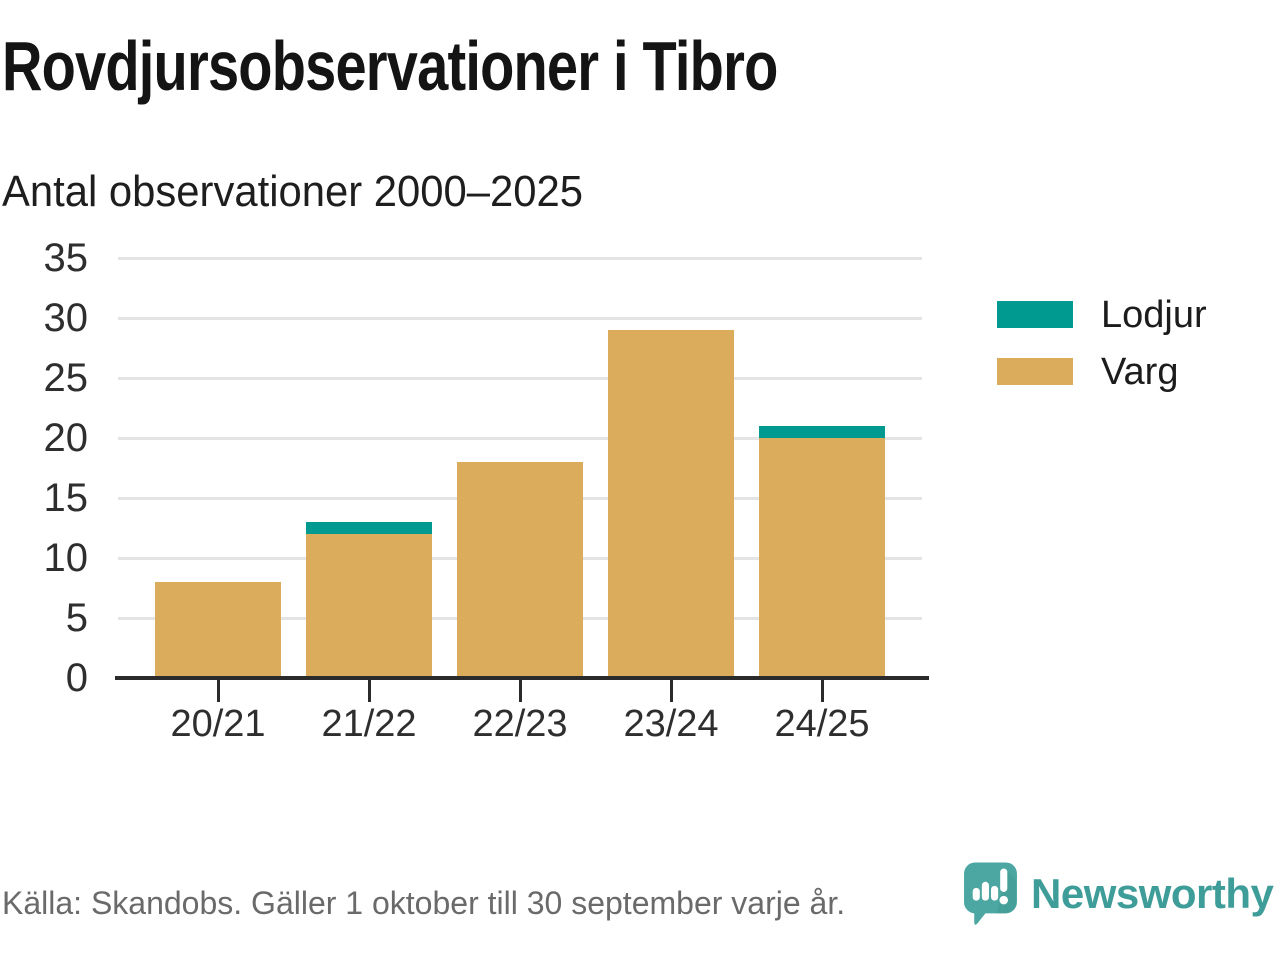  What do you see at coordinates (76, 678) in the screenshot?
I see `y-axis-tick-label: 0` at bounding box center [76, 678].